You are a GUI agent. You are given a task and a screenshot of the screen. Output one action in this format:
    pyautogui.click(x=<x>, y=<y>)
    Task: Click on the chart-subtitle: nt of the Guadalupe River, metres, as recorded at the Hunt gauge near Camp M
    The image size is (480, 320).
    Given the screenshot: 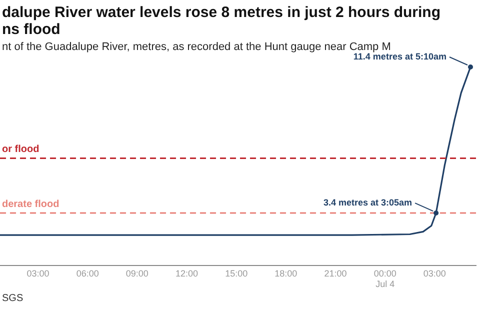 What is the action you would take?
    pyautogui.click(x=196, y=46)
    